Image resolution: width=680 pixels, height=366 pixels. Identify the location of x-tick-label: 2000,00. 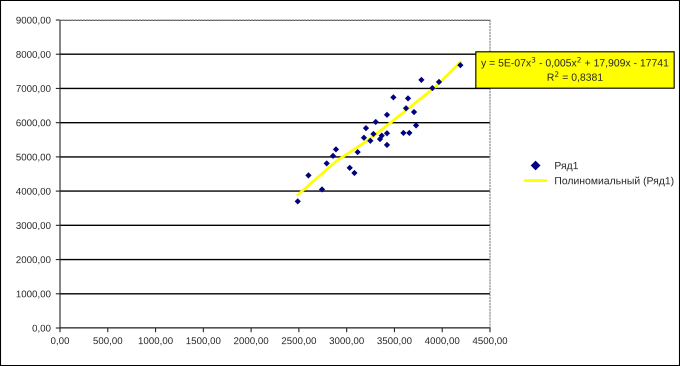
(251, 341).